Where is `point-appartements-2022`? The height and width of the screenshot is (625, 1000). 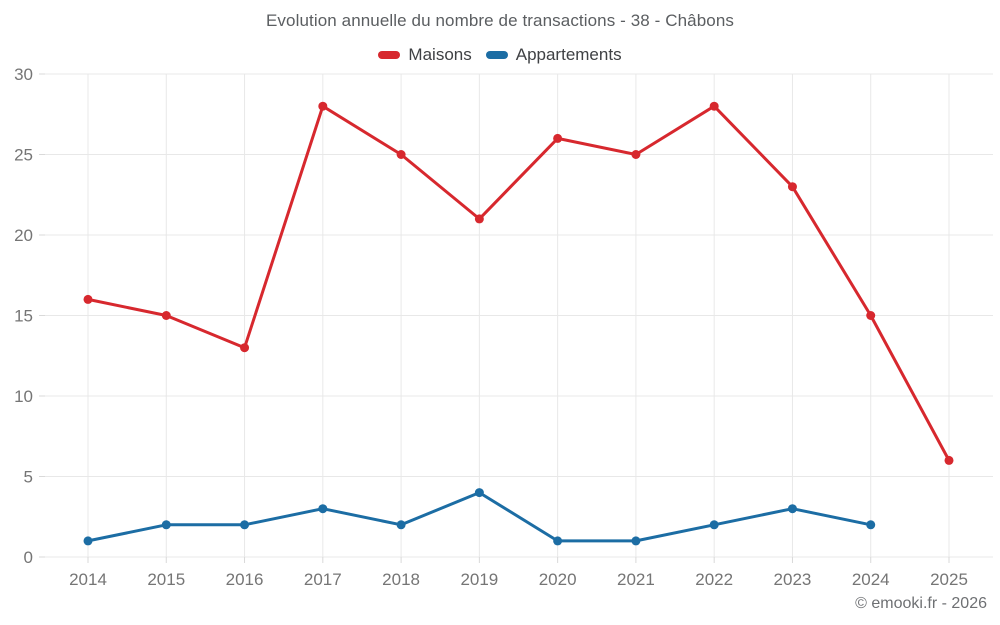
point-appartements-2022 is located at coordinates (714, 525).